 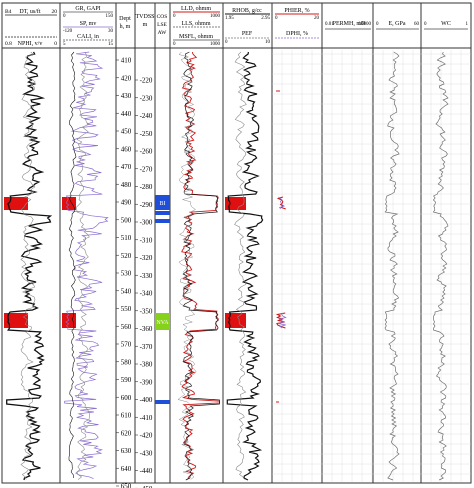 I want to click on zone-label: NVA, so click(x=162, y=323).